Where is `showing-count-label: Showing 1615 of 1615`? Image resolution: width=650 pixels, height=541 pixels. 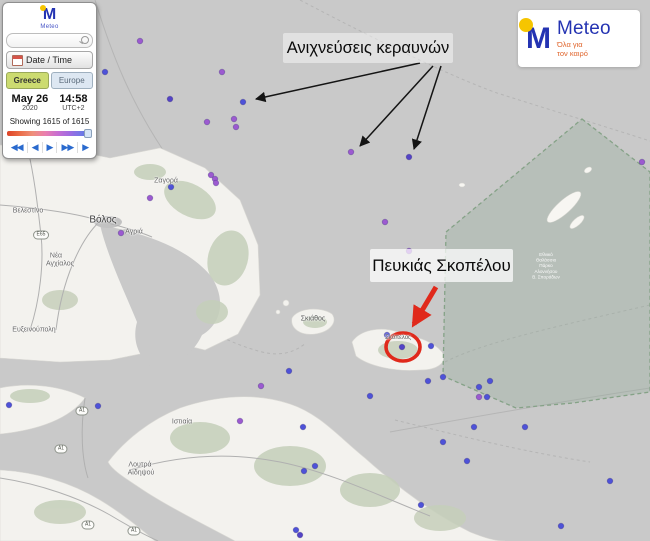 showing-count-label: Showing 1615 of 1615 is located at coordinates (49, 121).